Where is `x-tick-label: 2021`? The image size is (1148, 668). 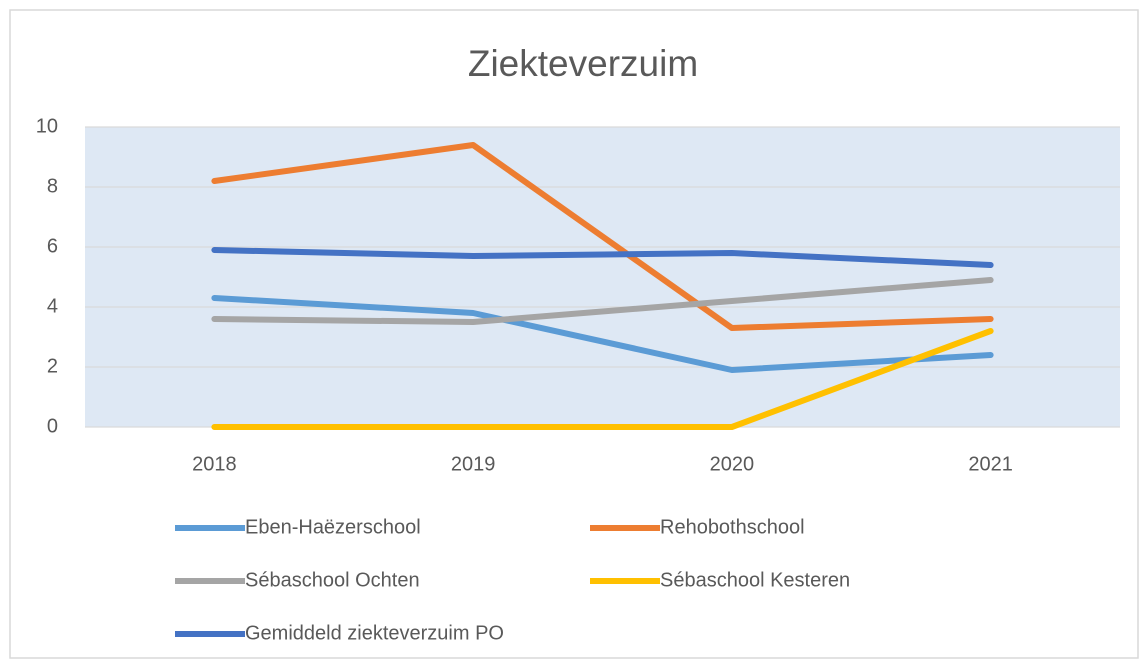 x-tick-label: 2021 is located at coordinates (990, 464).